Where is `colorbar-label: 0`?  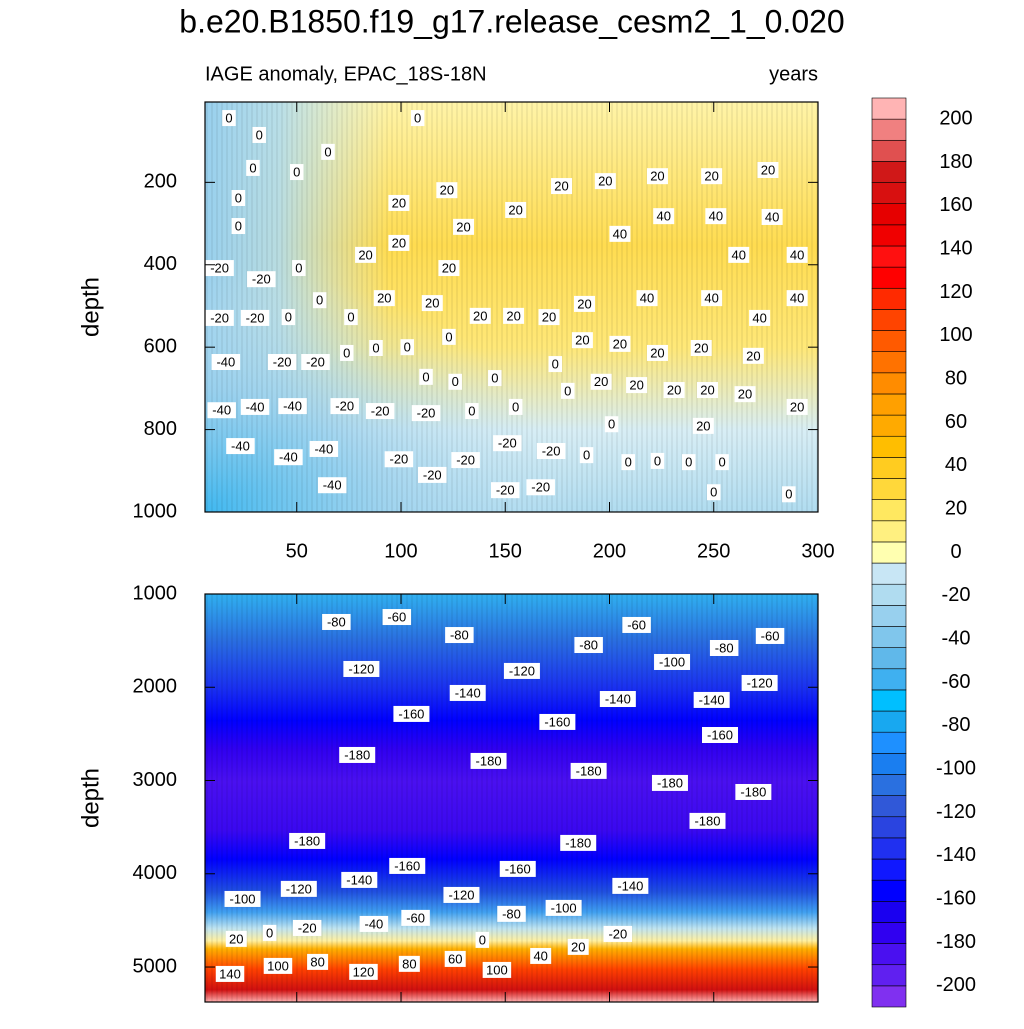 colorbar-label: 0 is located at coordinates (955, 552).